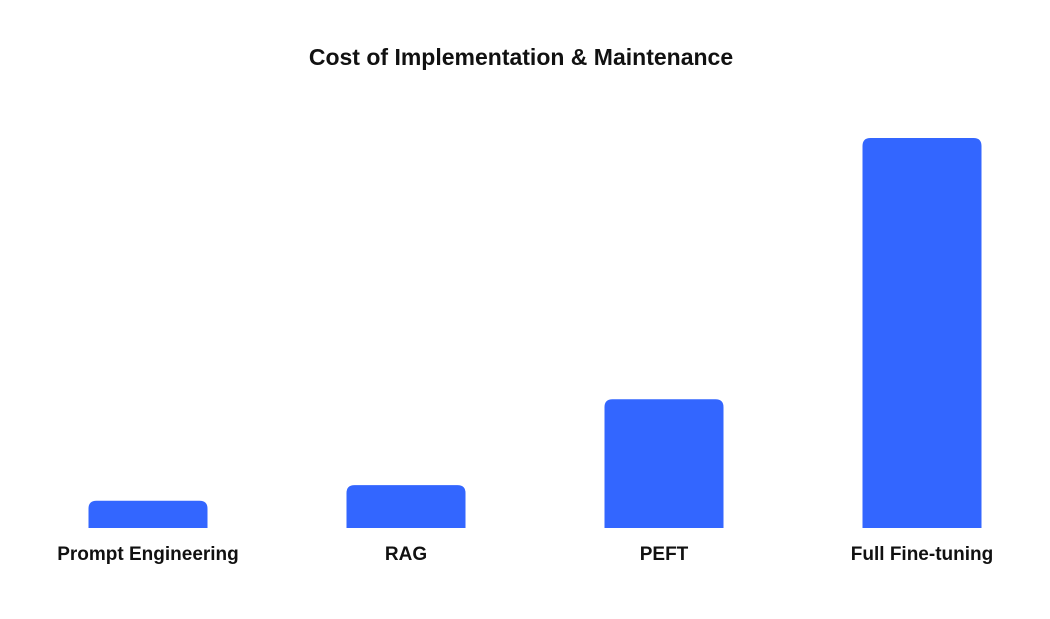  I want to click on bar-full-fine-tuning, so click(922, 333).